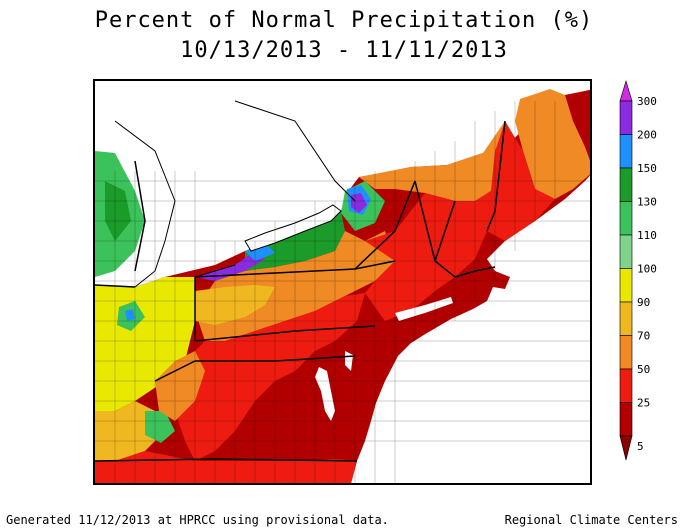 The image size is (688, 531). I want to click on legend-label: 300, so click(647, 101).